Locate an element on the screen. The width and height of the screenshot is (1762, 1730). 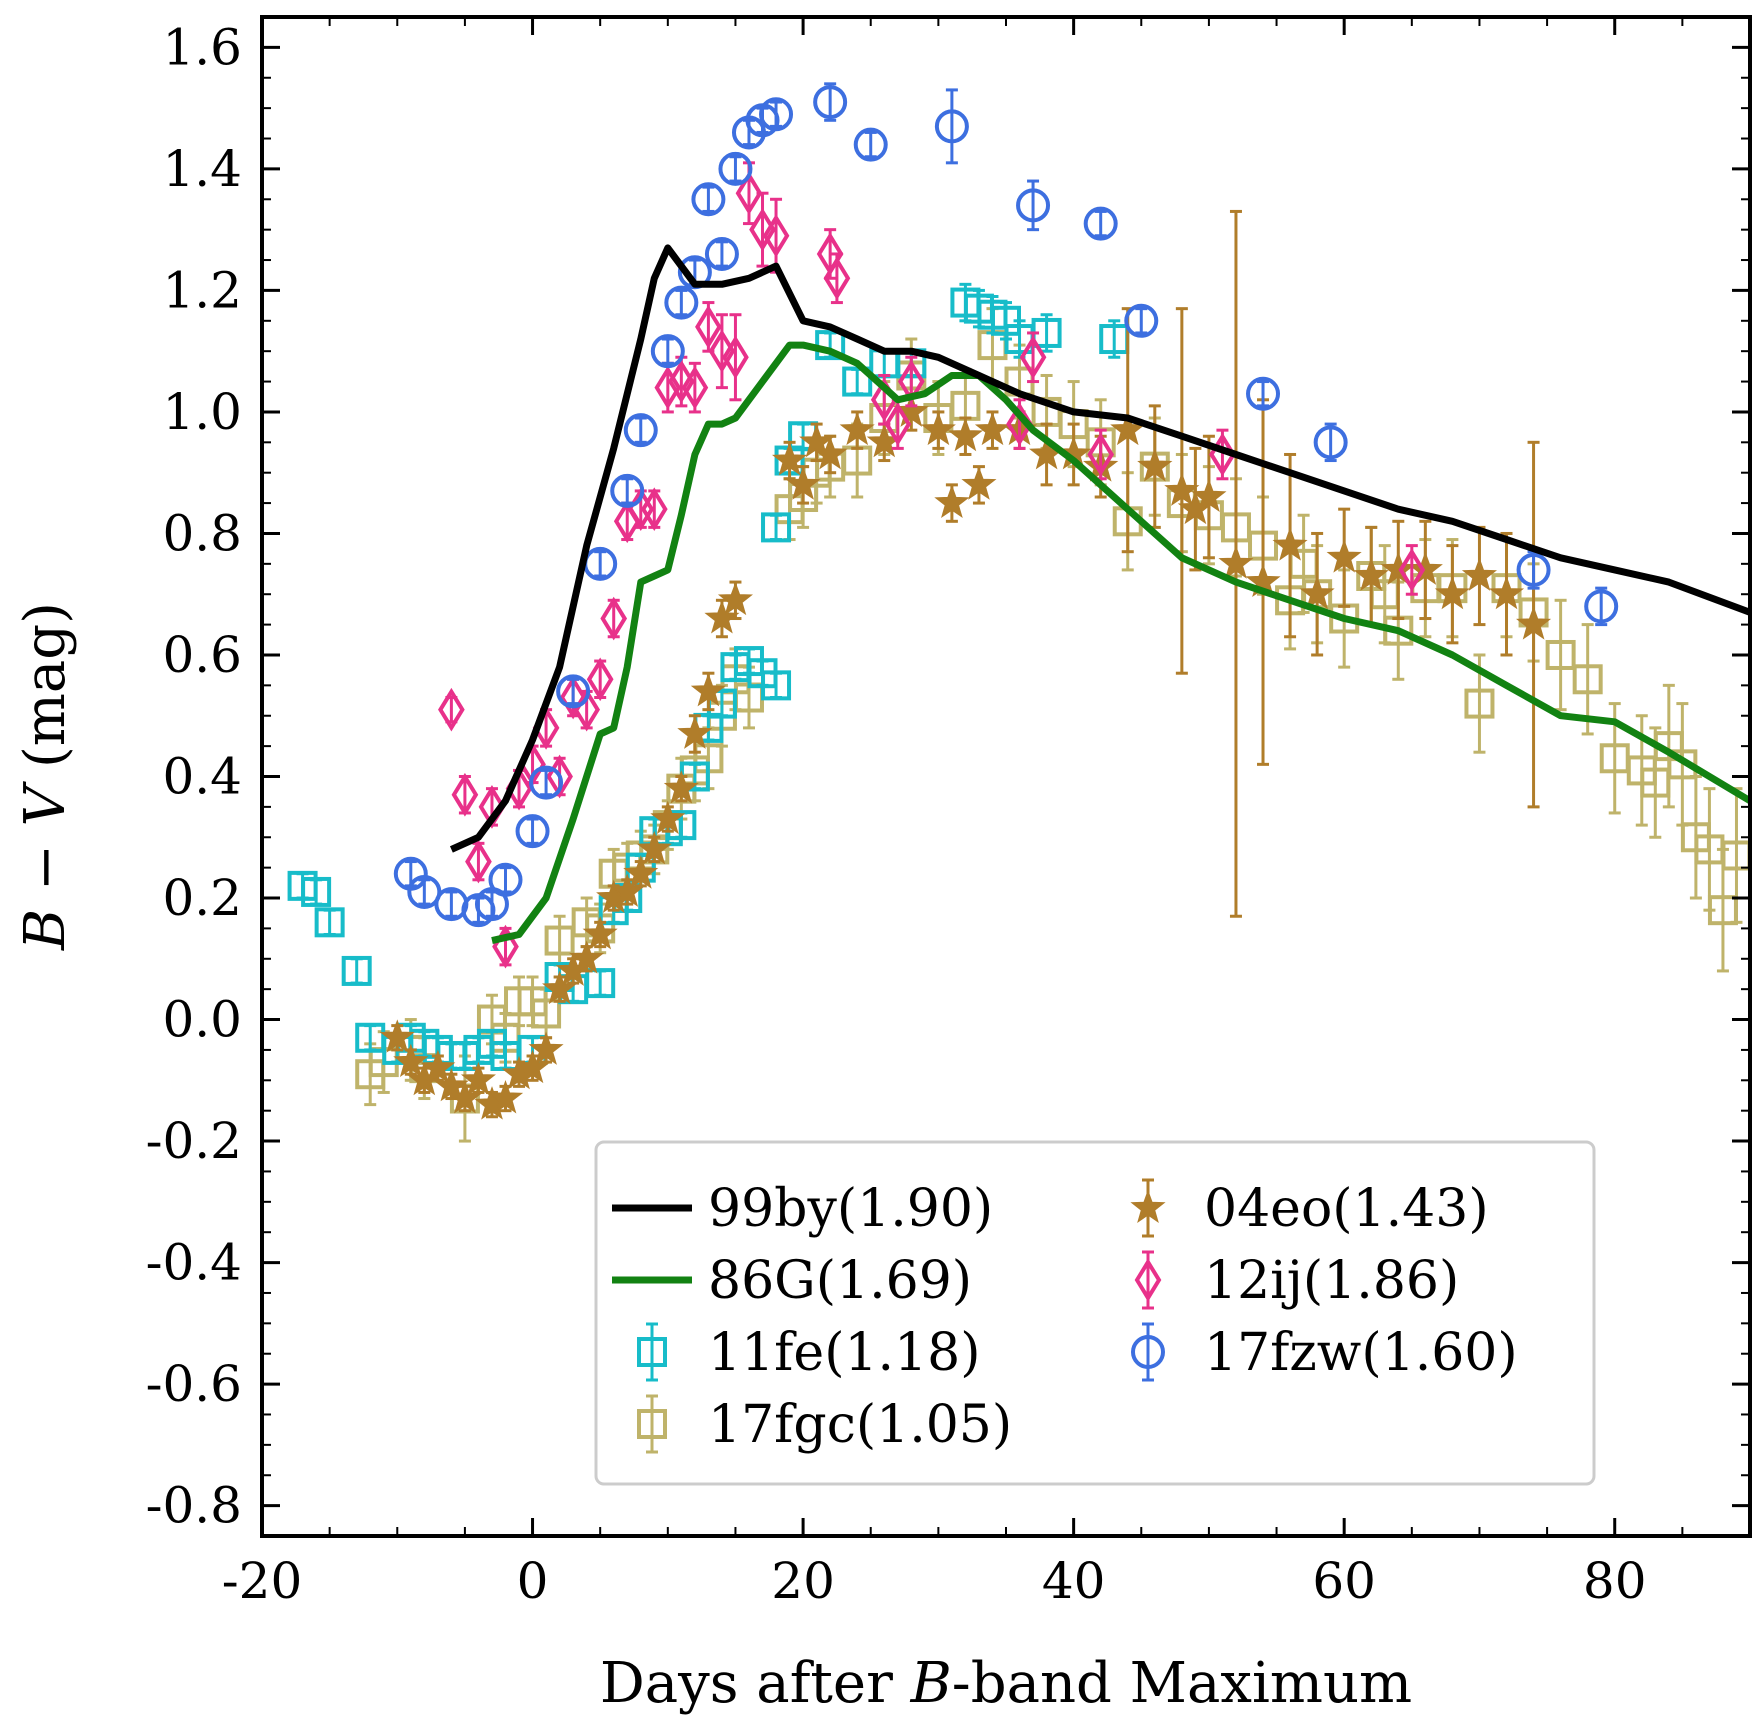
y-tick-label: 0.8 is located at coordinates (202, 533).